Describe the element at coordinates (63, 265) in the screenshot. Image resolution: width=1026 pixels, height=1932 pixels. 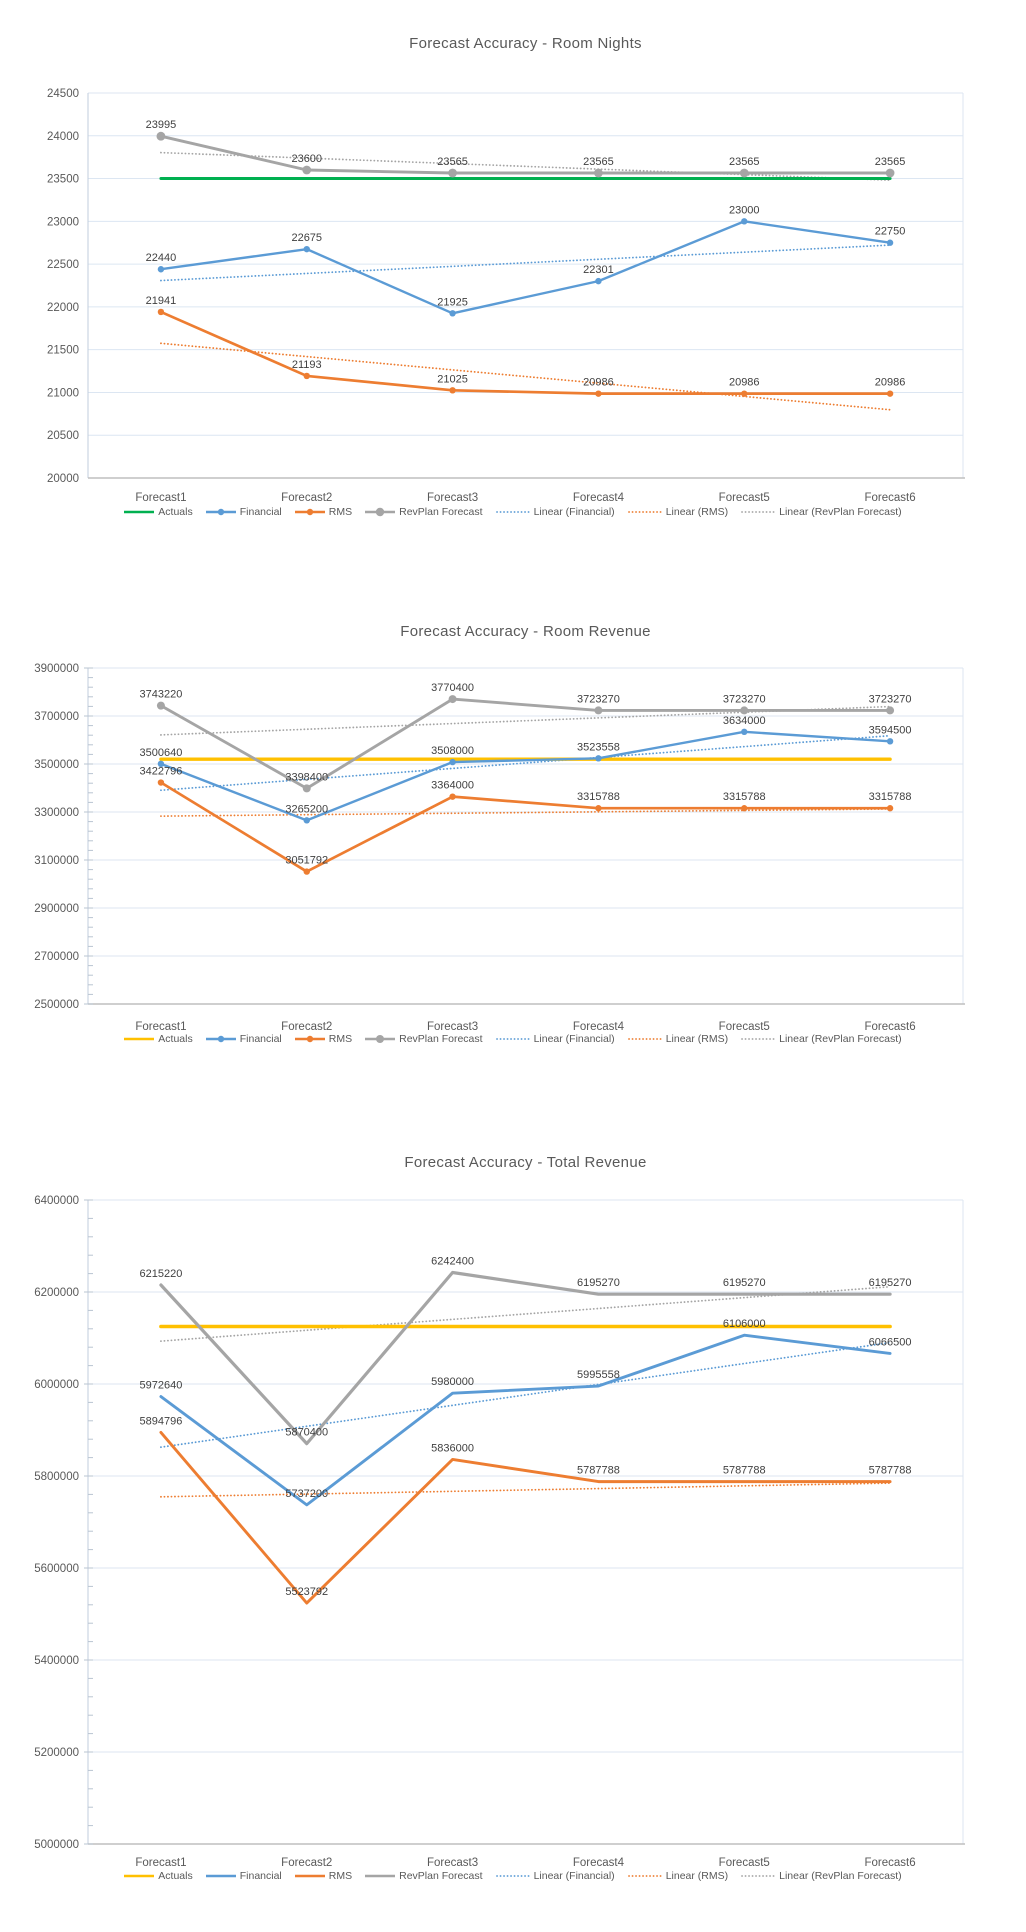
I see `y-tick-label: 22500` at that location.